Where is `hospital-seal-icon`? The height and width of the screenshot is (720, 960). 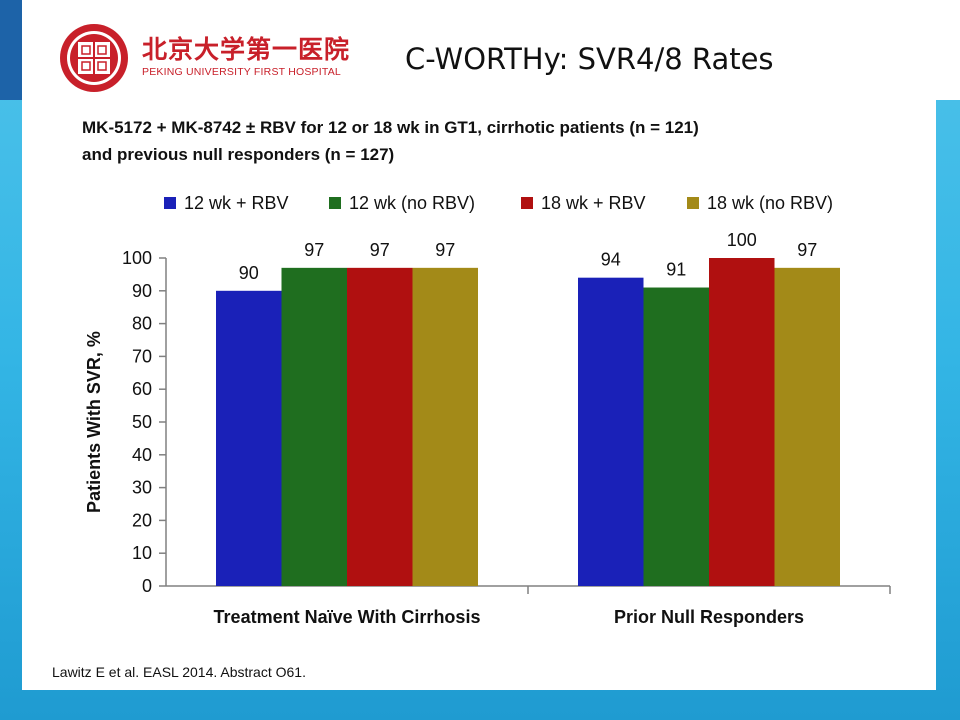
hospital-seal-icon is located at coordinates (94, 58).